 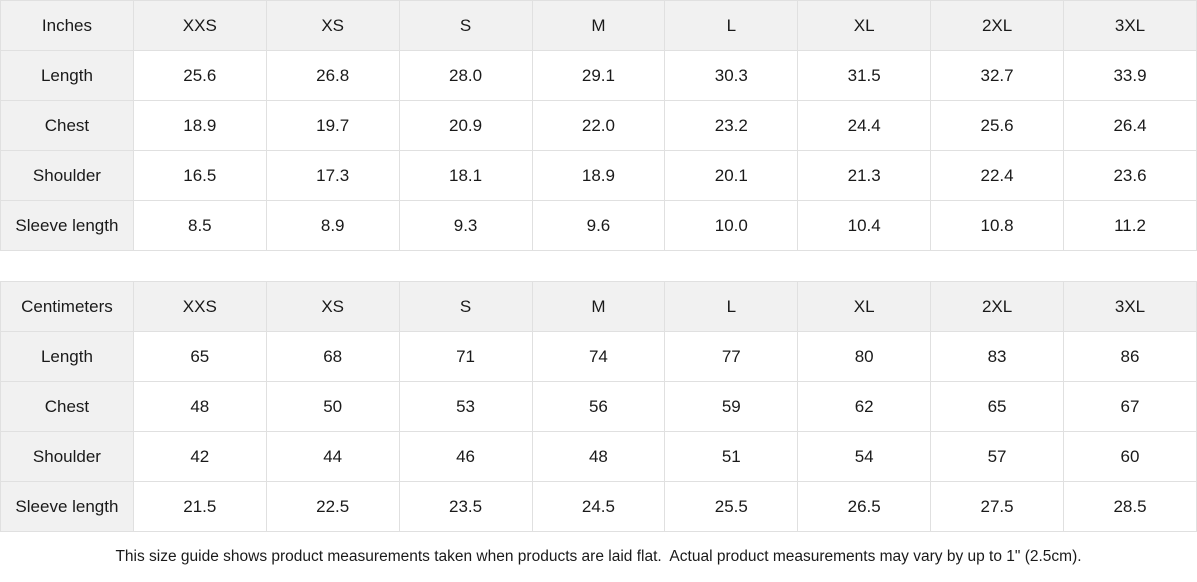 I want to click on measurement-value-cell: 20.1, so click(x=731, y=175).